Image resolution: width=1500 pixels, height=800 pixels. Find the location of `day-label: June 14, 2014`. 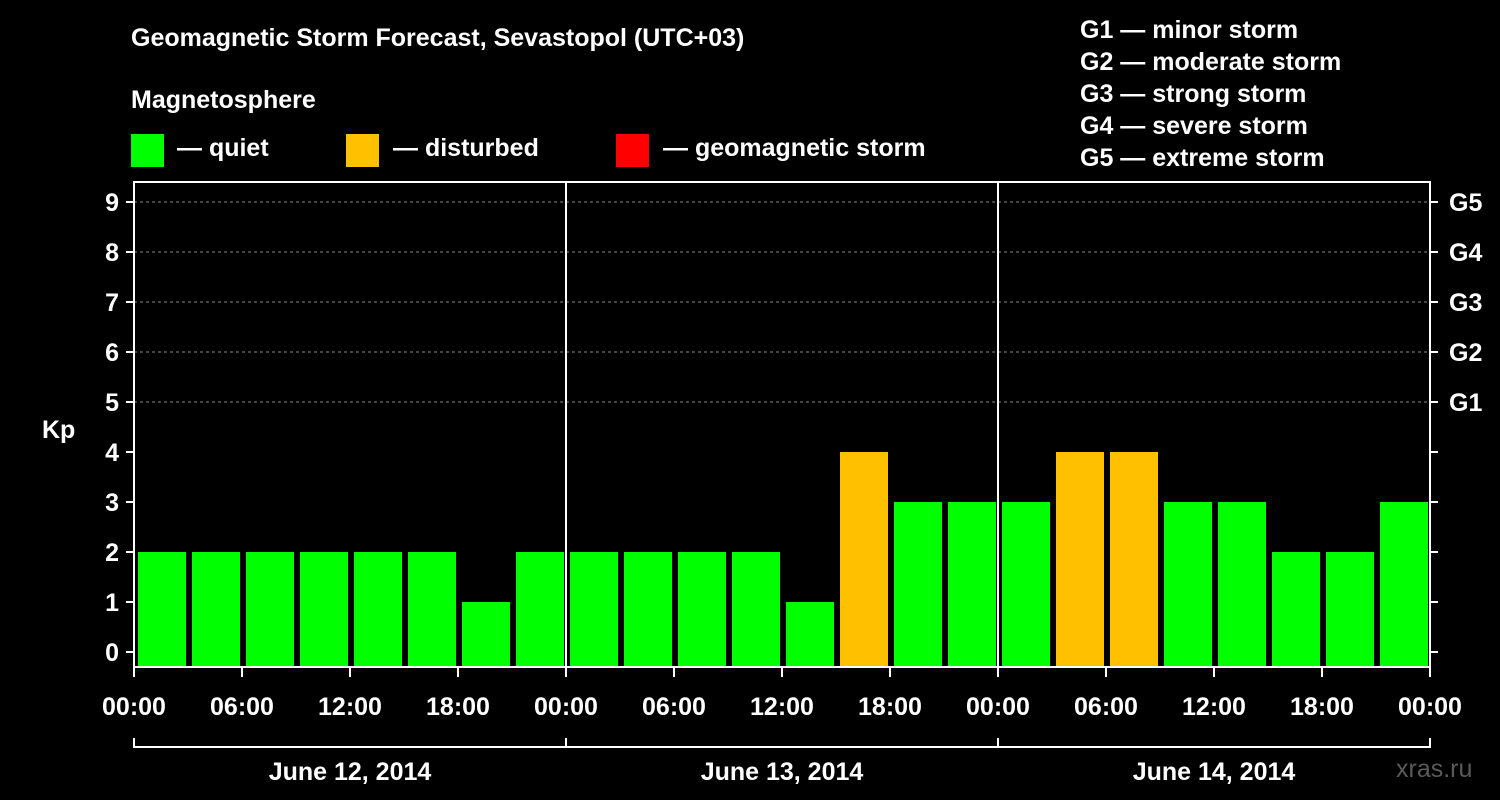

day-label: June 14, 2014 is located at coordinates (1214, 772).